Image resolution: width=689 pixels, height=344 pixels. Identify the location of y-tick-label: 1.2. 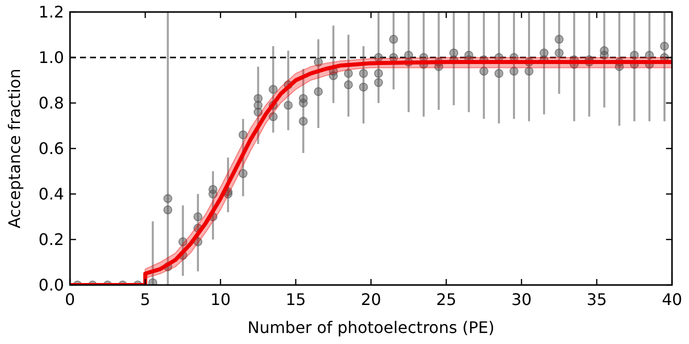
(51, 12).